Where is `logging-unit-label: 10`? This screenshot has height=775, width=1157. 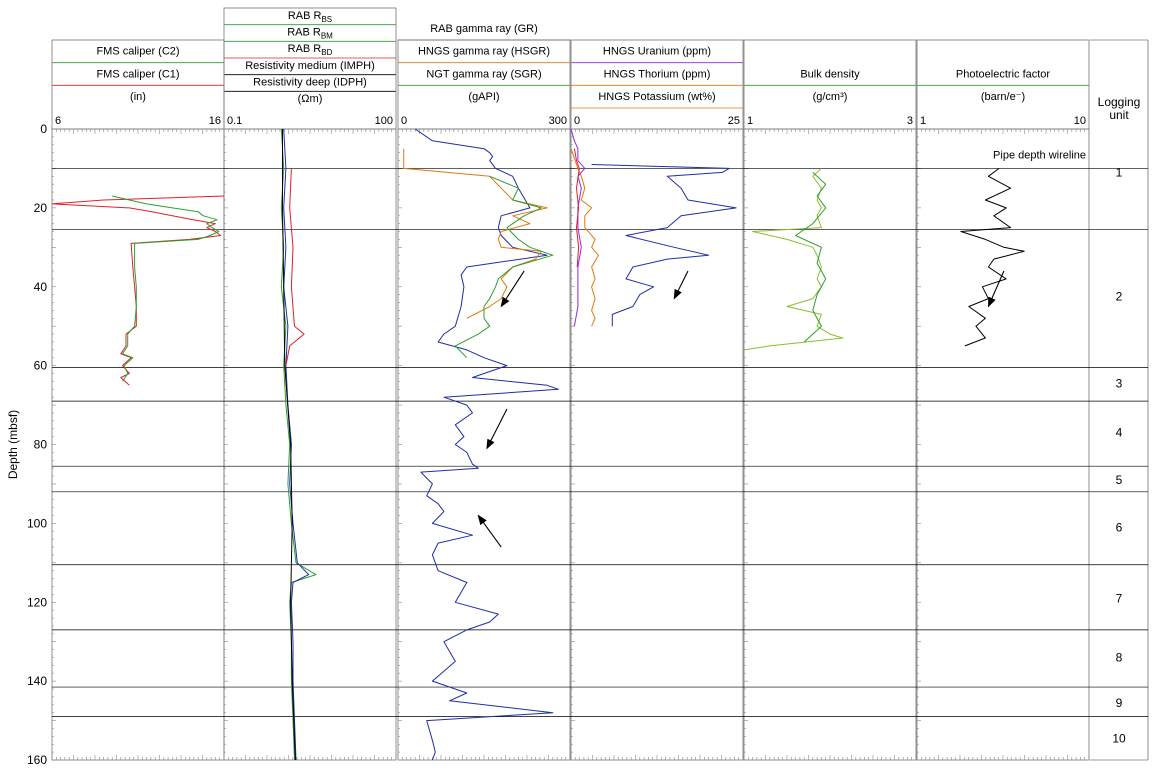 logging-unit-label: 10 is located at coordinates (1119, 738).